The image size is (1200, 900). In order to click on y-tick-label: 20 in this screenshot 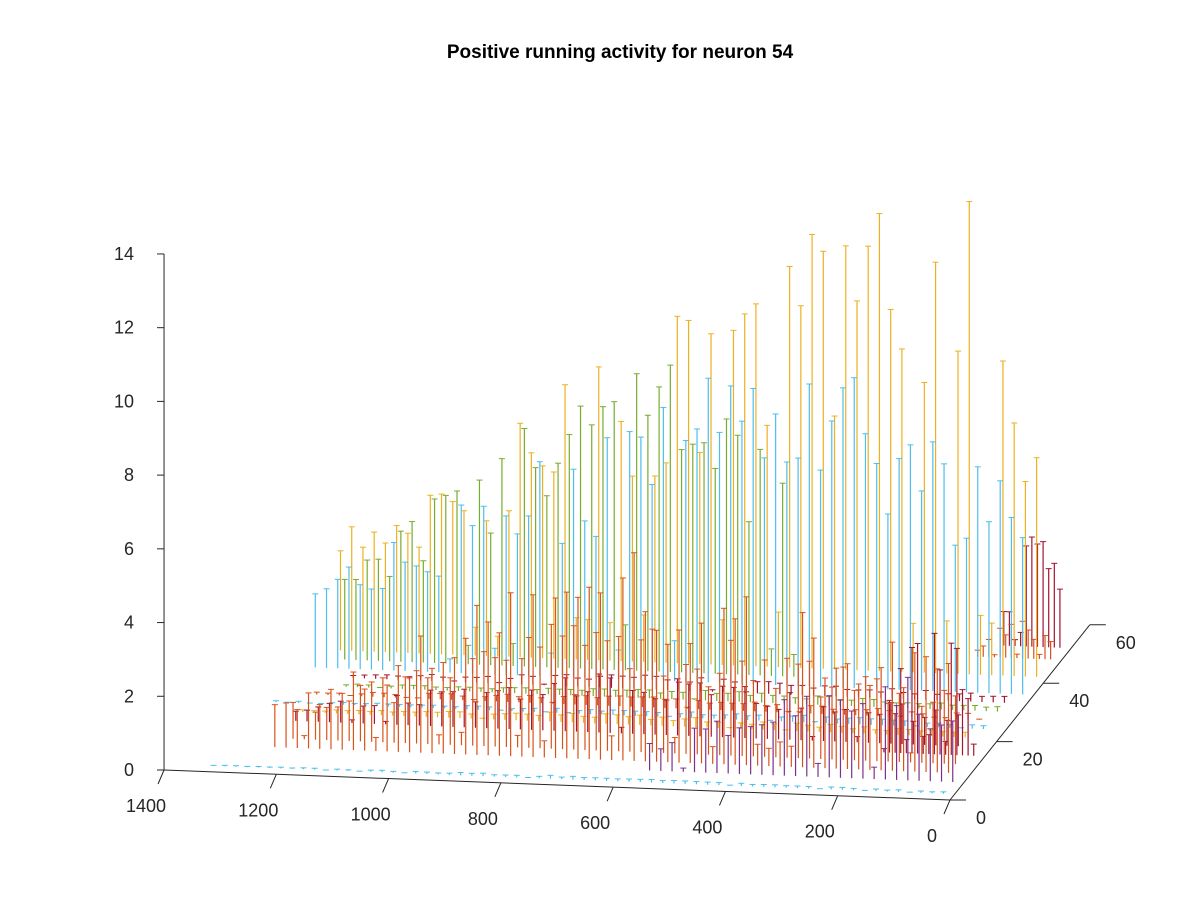, I will do `click(1033, 760)`.